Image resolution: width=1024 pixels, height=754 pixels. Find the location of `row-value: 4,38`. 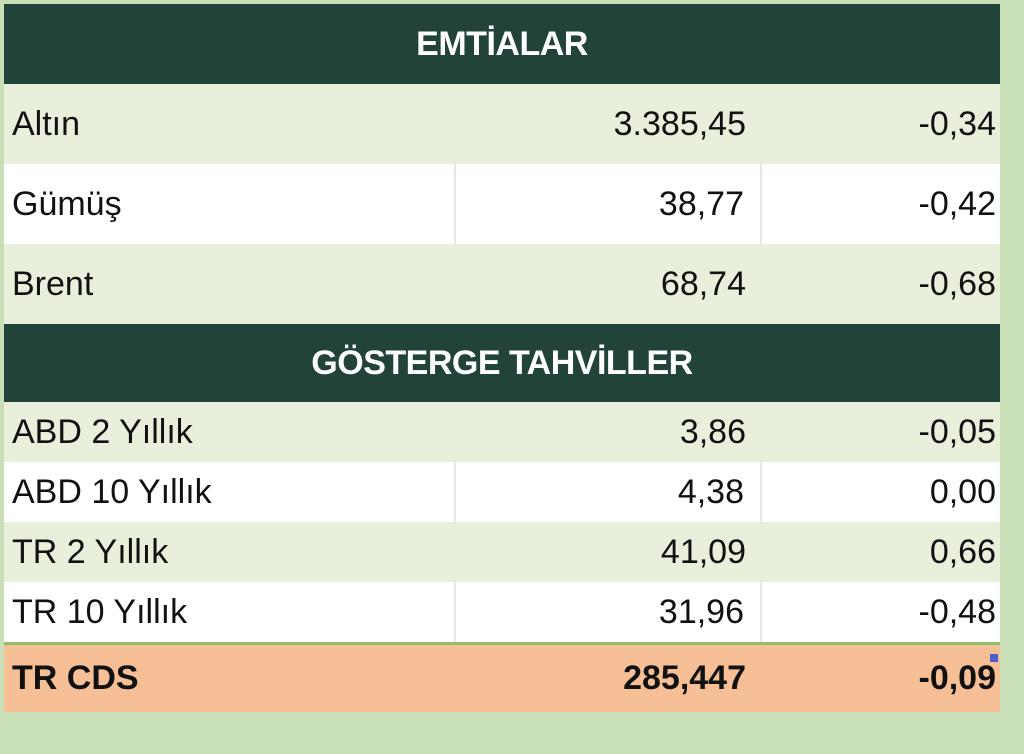

row-value: 4,38 is located at coordinates (609, 492).